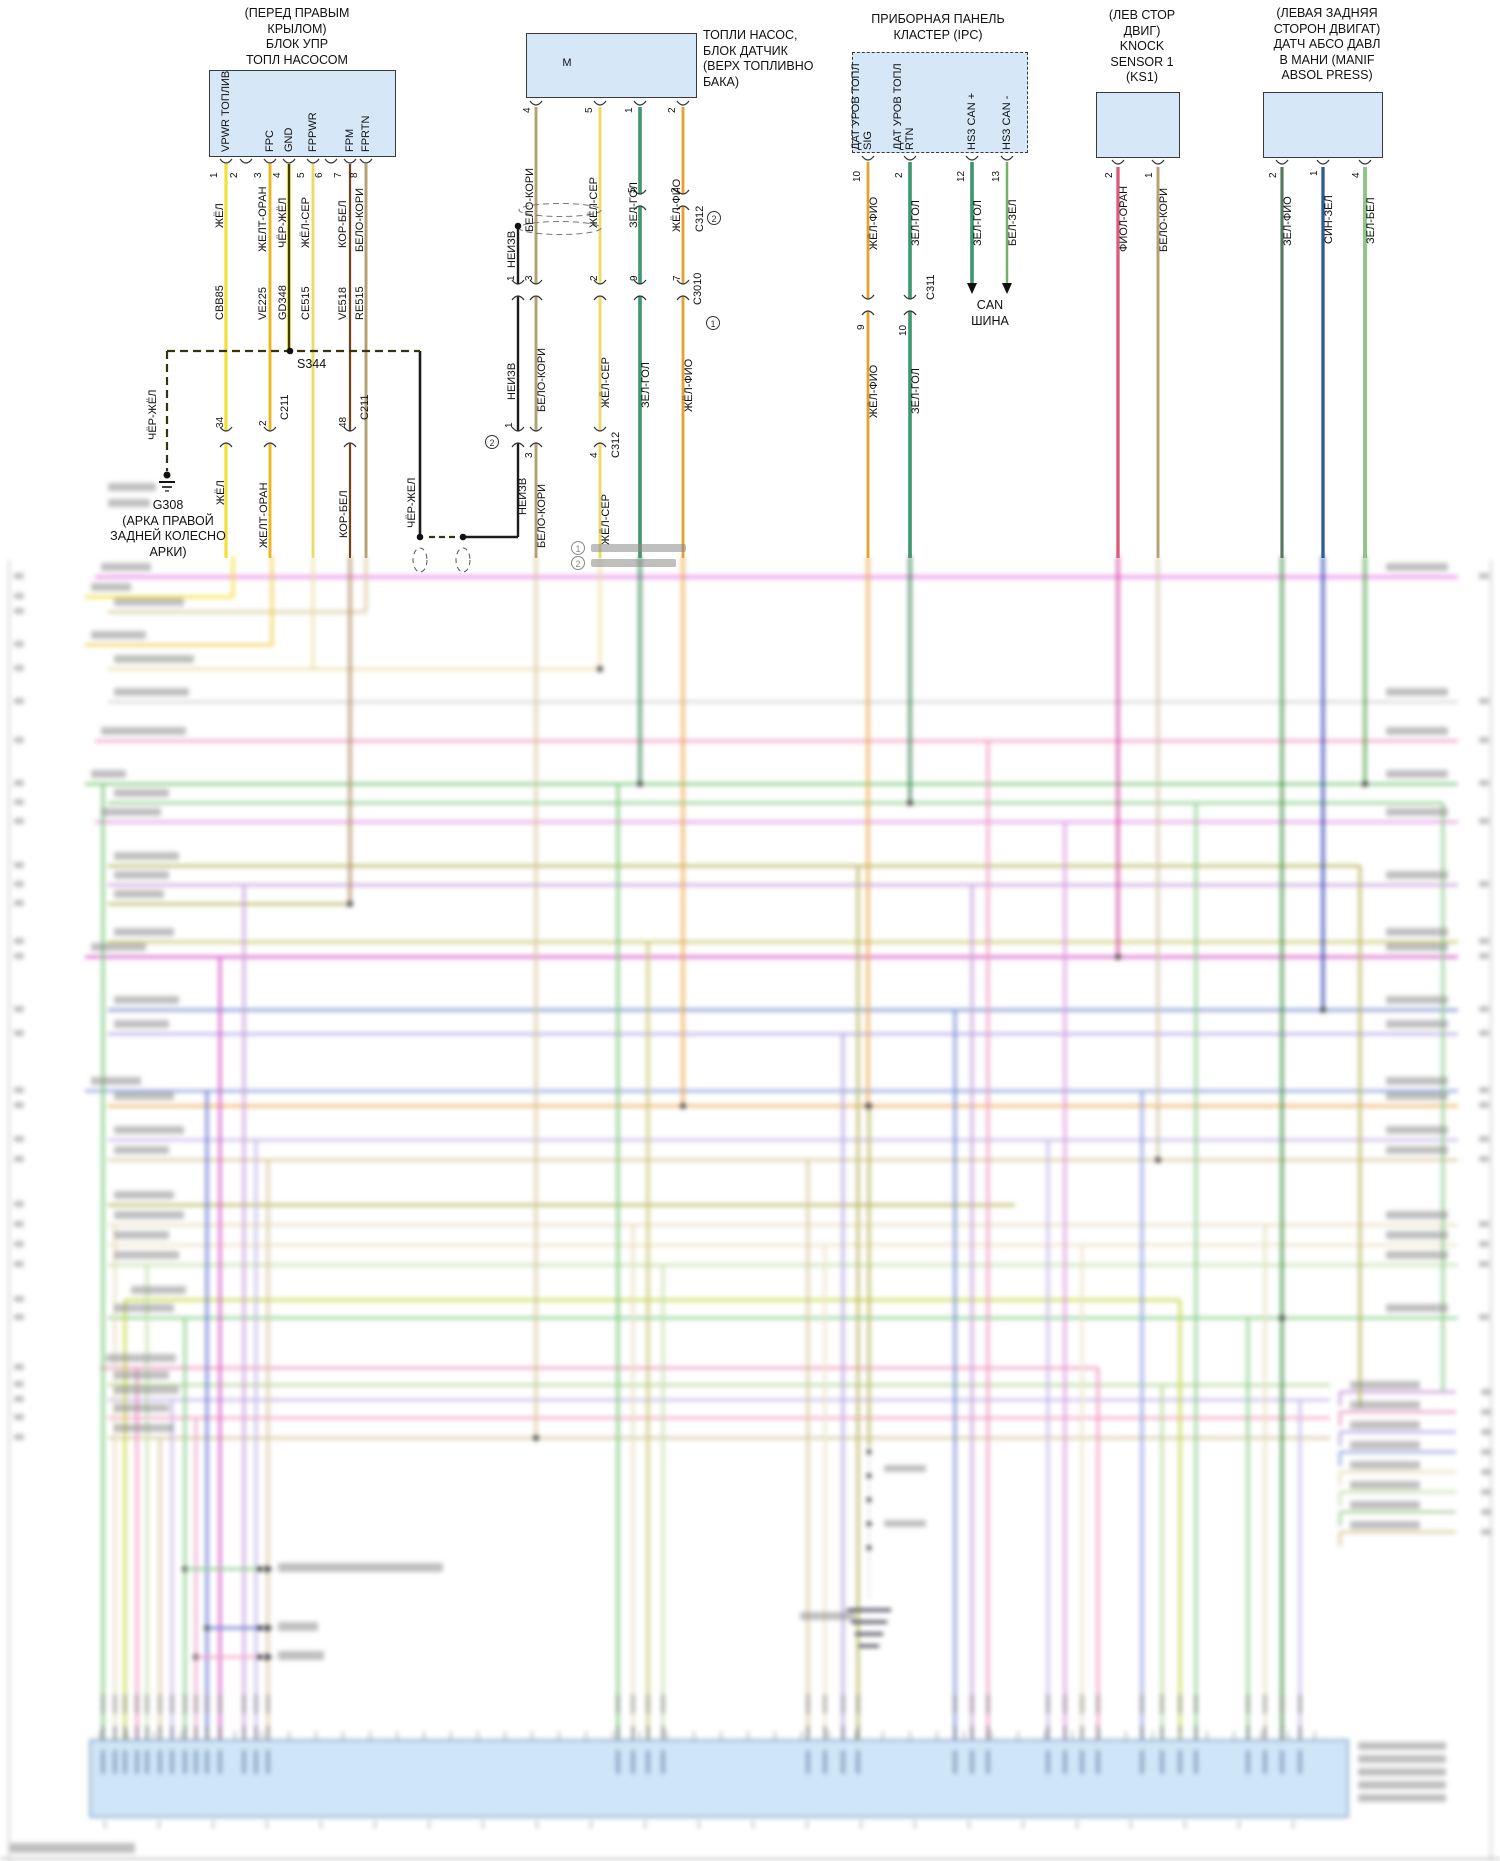 This screenshot has height=1861, width=1500. I want to click on wire-label: CE515, so click(306, 303).